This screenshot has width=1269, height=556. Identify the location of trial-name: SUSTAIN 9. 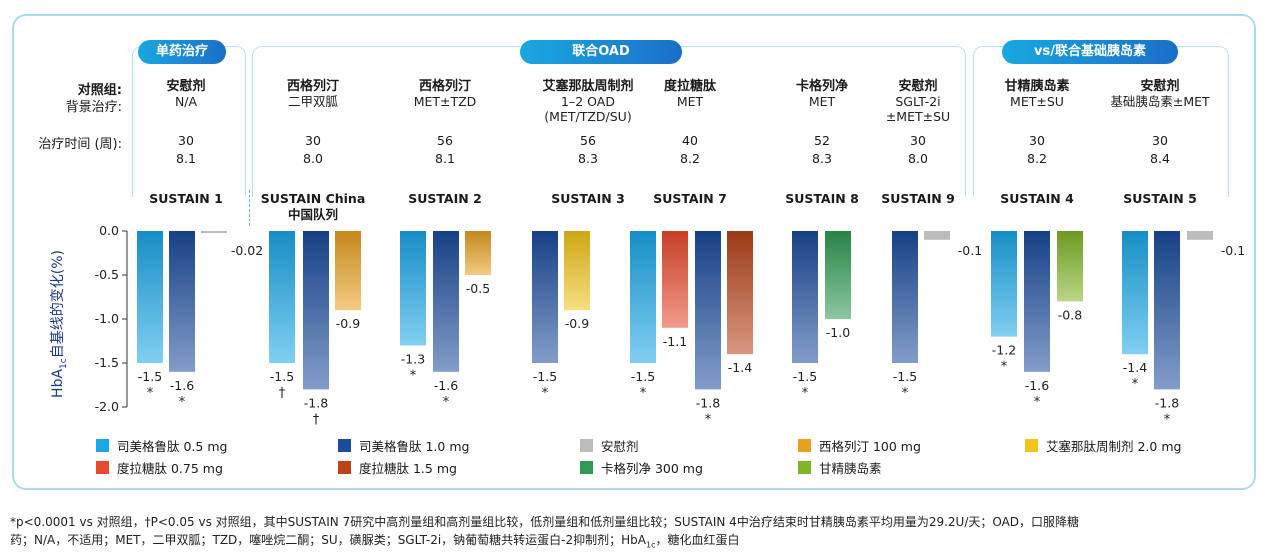
(918, 199).